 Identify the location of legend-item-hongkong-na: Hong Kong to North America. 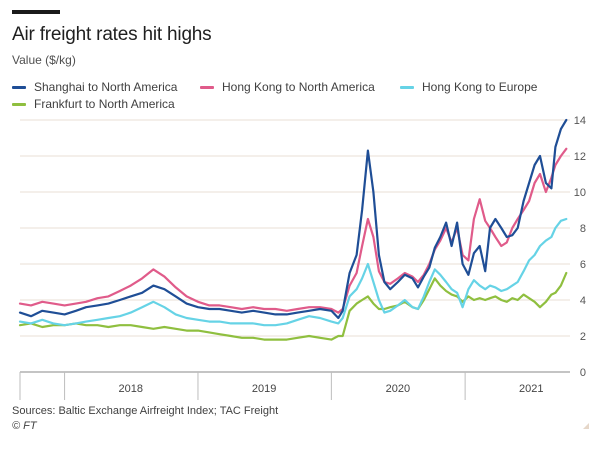
(287, 87).